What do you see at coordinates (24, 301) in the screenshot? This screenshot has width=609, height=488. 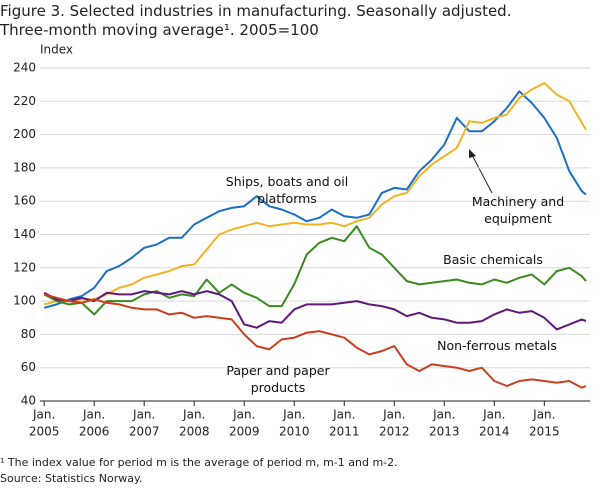 I see `y-tick-label: 100` at bounding box center [24, 301].